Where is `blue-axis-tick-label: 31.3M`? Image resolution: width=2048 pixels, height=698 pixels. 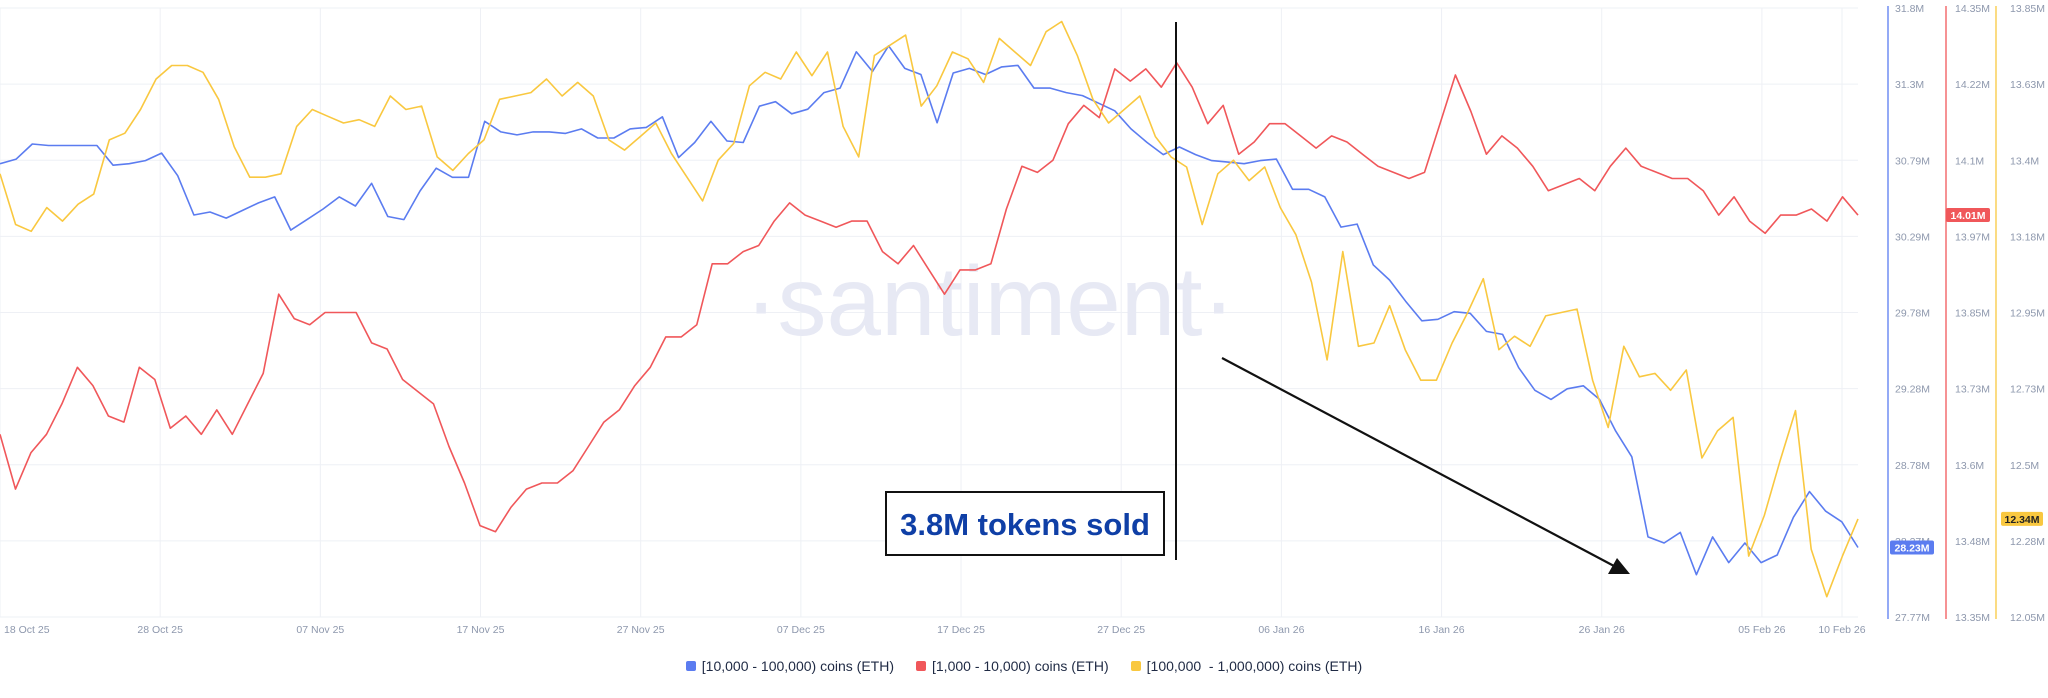
blue-axis-tick-label: 31.3M is located at coordinates (1909, 85).